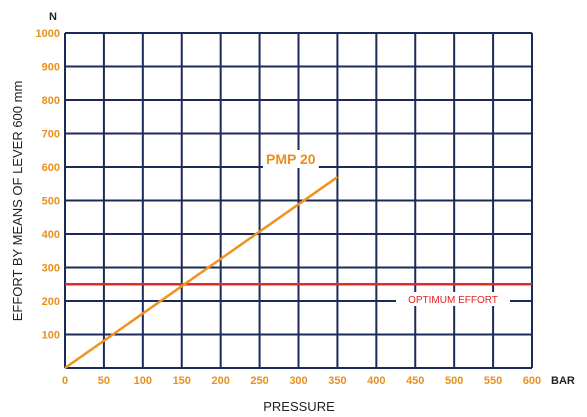 This screenshot has width=587, height=417. Describe the element at coordinates (65, 381) in the screenshot. I see `x-tick-label-0: 0` at that location.